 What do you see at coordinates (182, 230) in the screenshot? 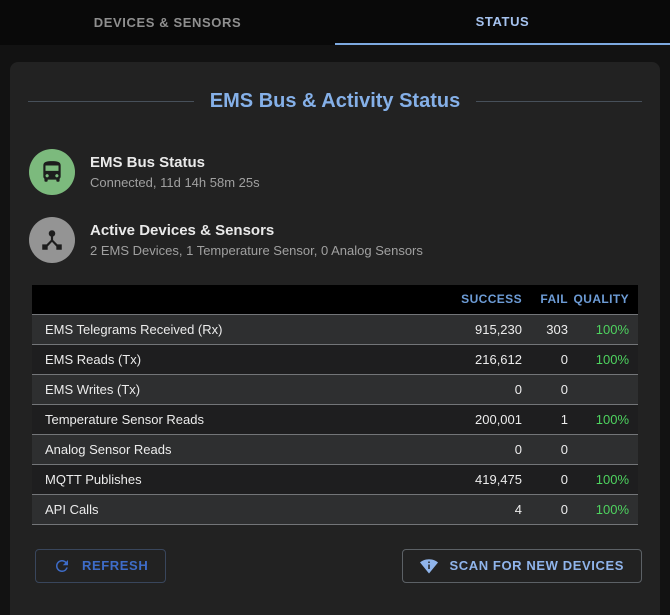
I see `info-item-title: Active Devices & Sensors` at bounding box center [182, 230].